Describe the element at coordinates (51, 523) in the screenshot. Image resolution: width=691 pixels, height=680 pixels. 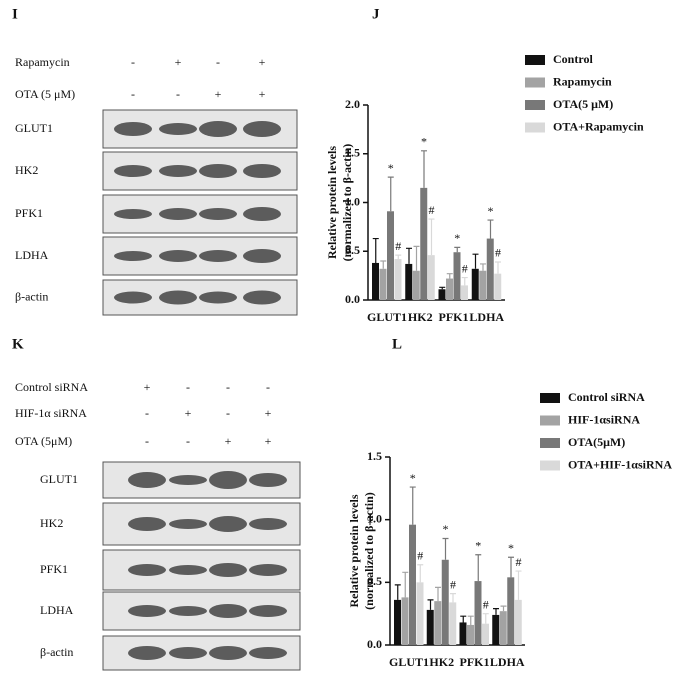
I see `protein-label: HK2` at that location.